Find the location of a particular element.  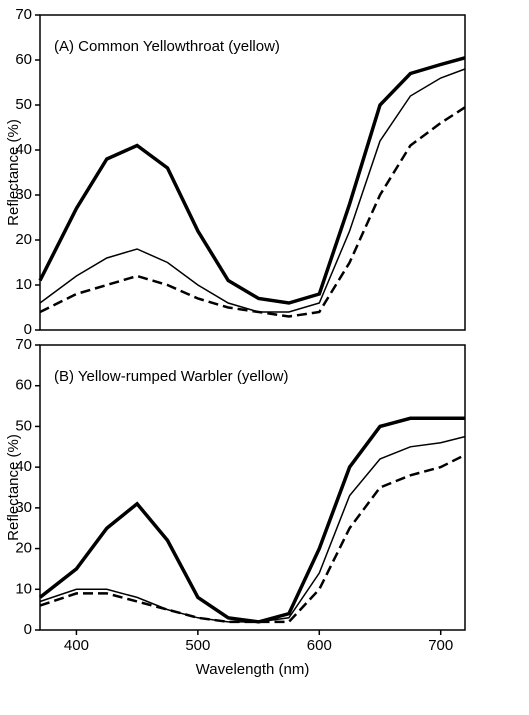

x-tick-label: 600 is located at coordinates (319, 645).